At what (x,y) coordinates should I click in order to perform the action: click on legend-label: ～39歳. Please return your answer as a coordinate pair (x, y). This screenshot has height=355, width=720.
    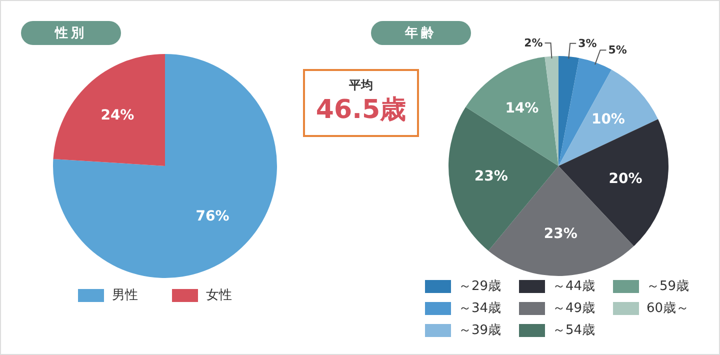
    Looking at the image, I should click on (480, 330).